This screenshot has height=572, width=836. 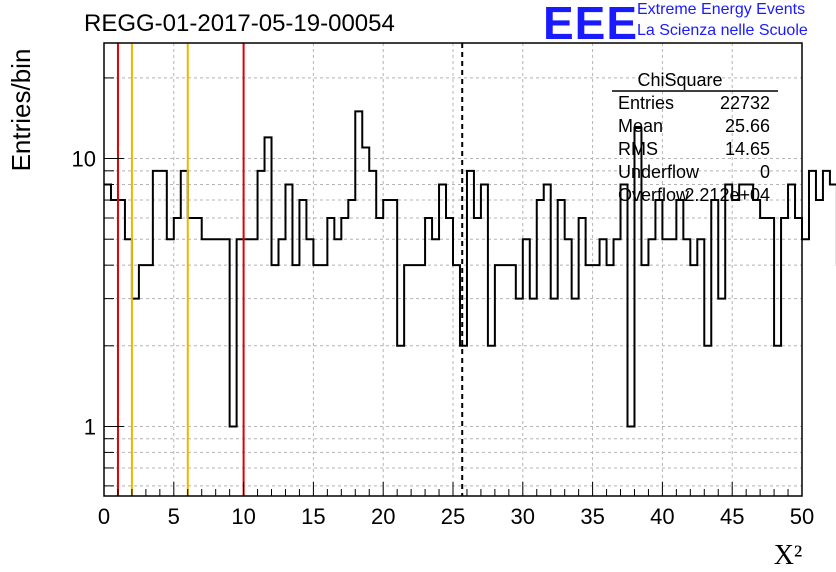 I want to click on logo-line-1: Extreme Energy Events, so click(x=721, y=10).